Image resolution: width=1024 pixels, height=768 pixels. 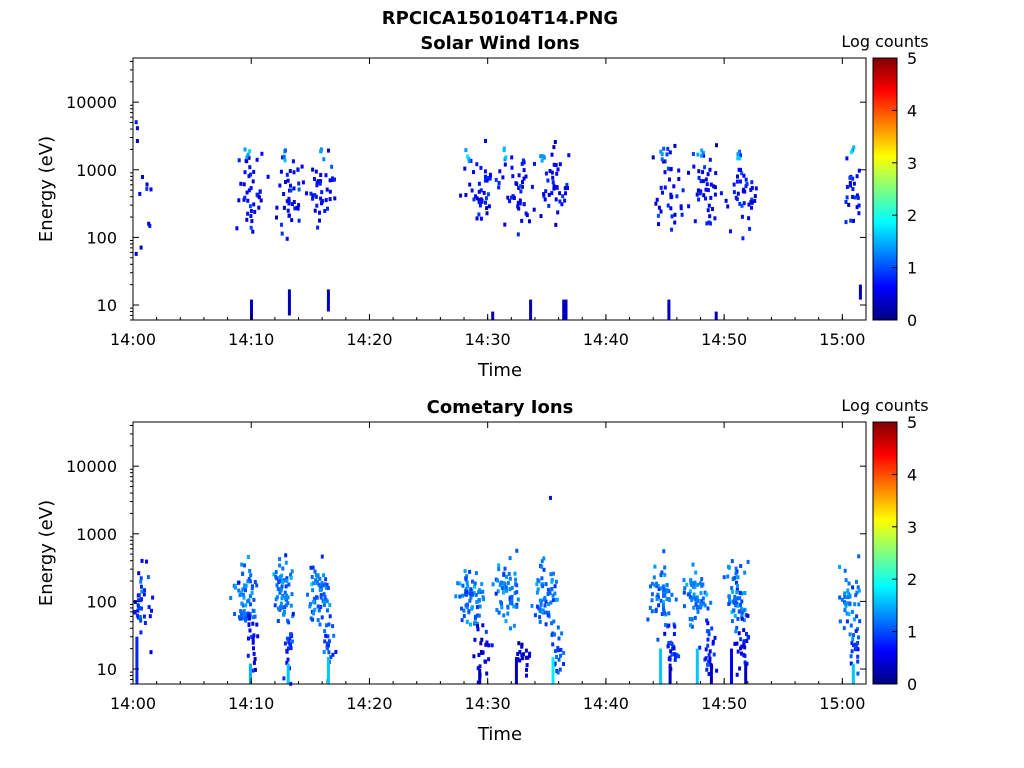 What do you see at coordinates (101, 601) in the screenshot?
I see `y-tick-label: 100` at bounding box center [101, 601].